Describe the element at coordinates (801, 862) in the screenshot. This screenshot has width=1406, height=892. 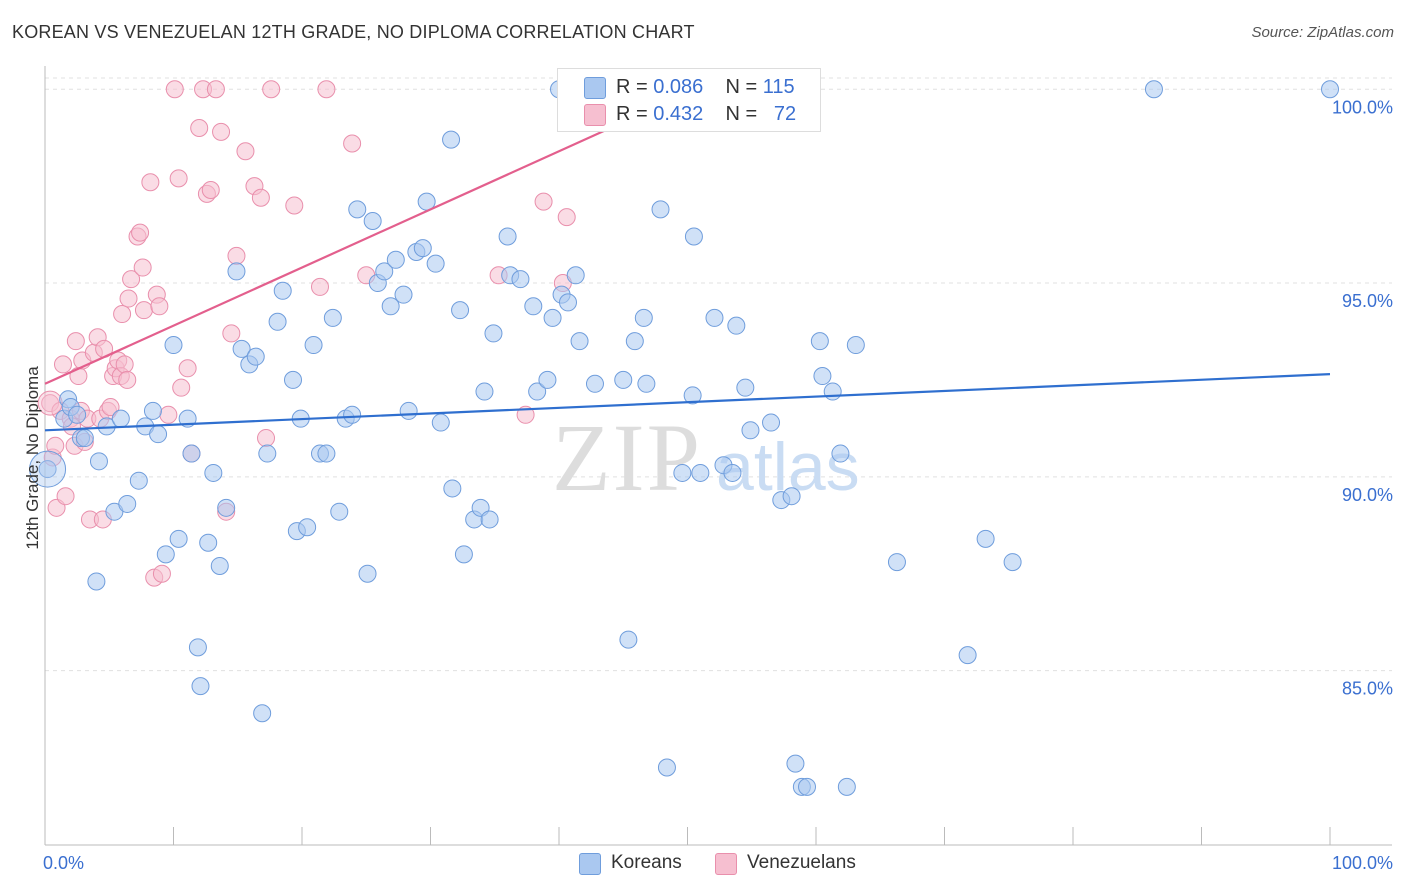
I see `bottom-legend-label-venezuelans: Venezuelans` at that location.